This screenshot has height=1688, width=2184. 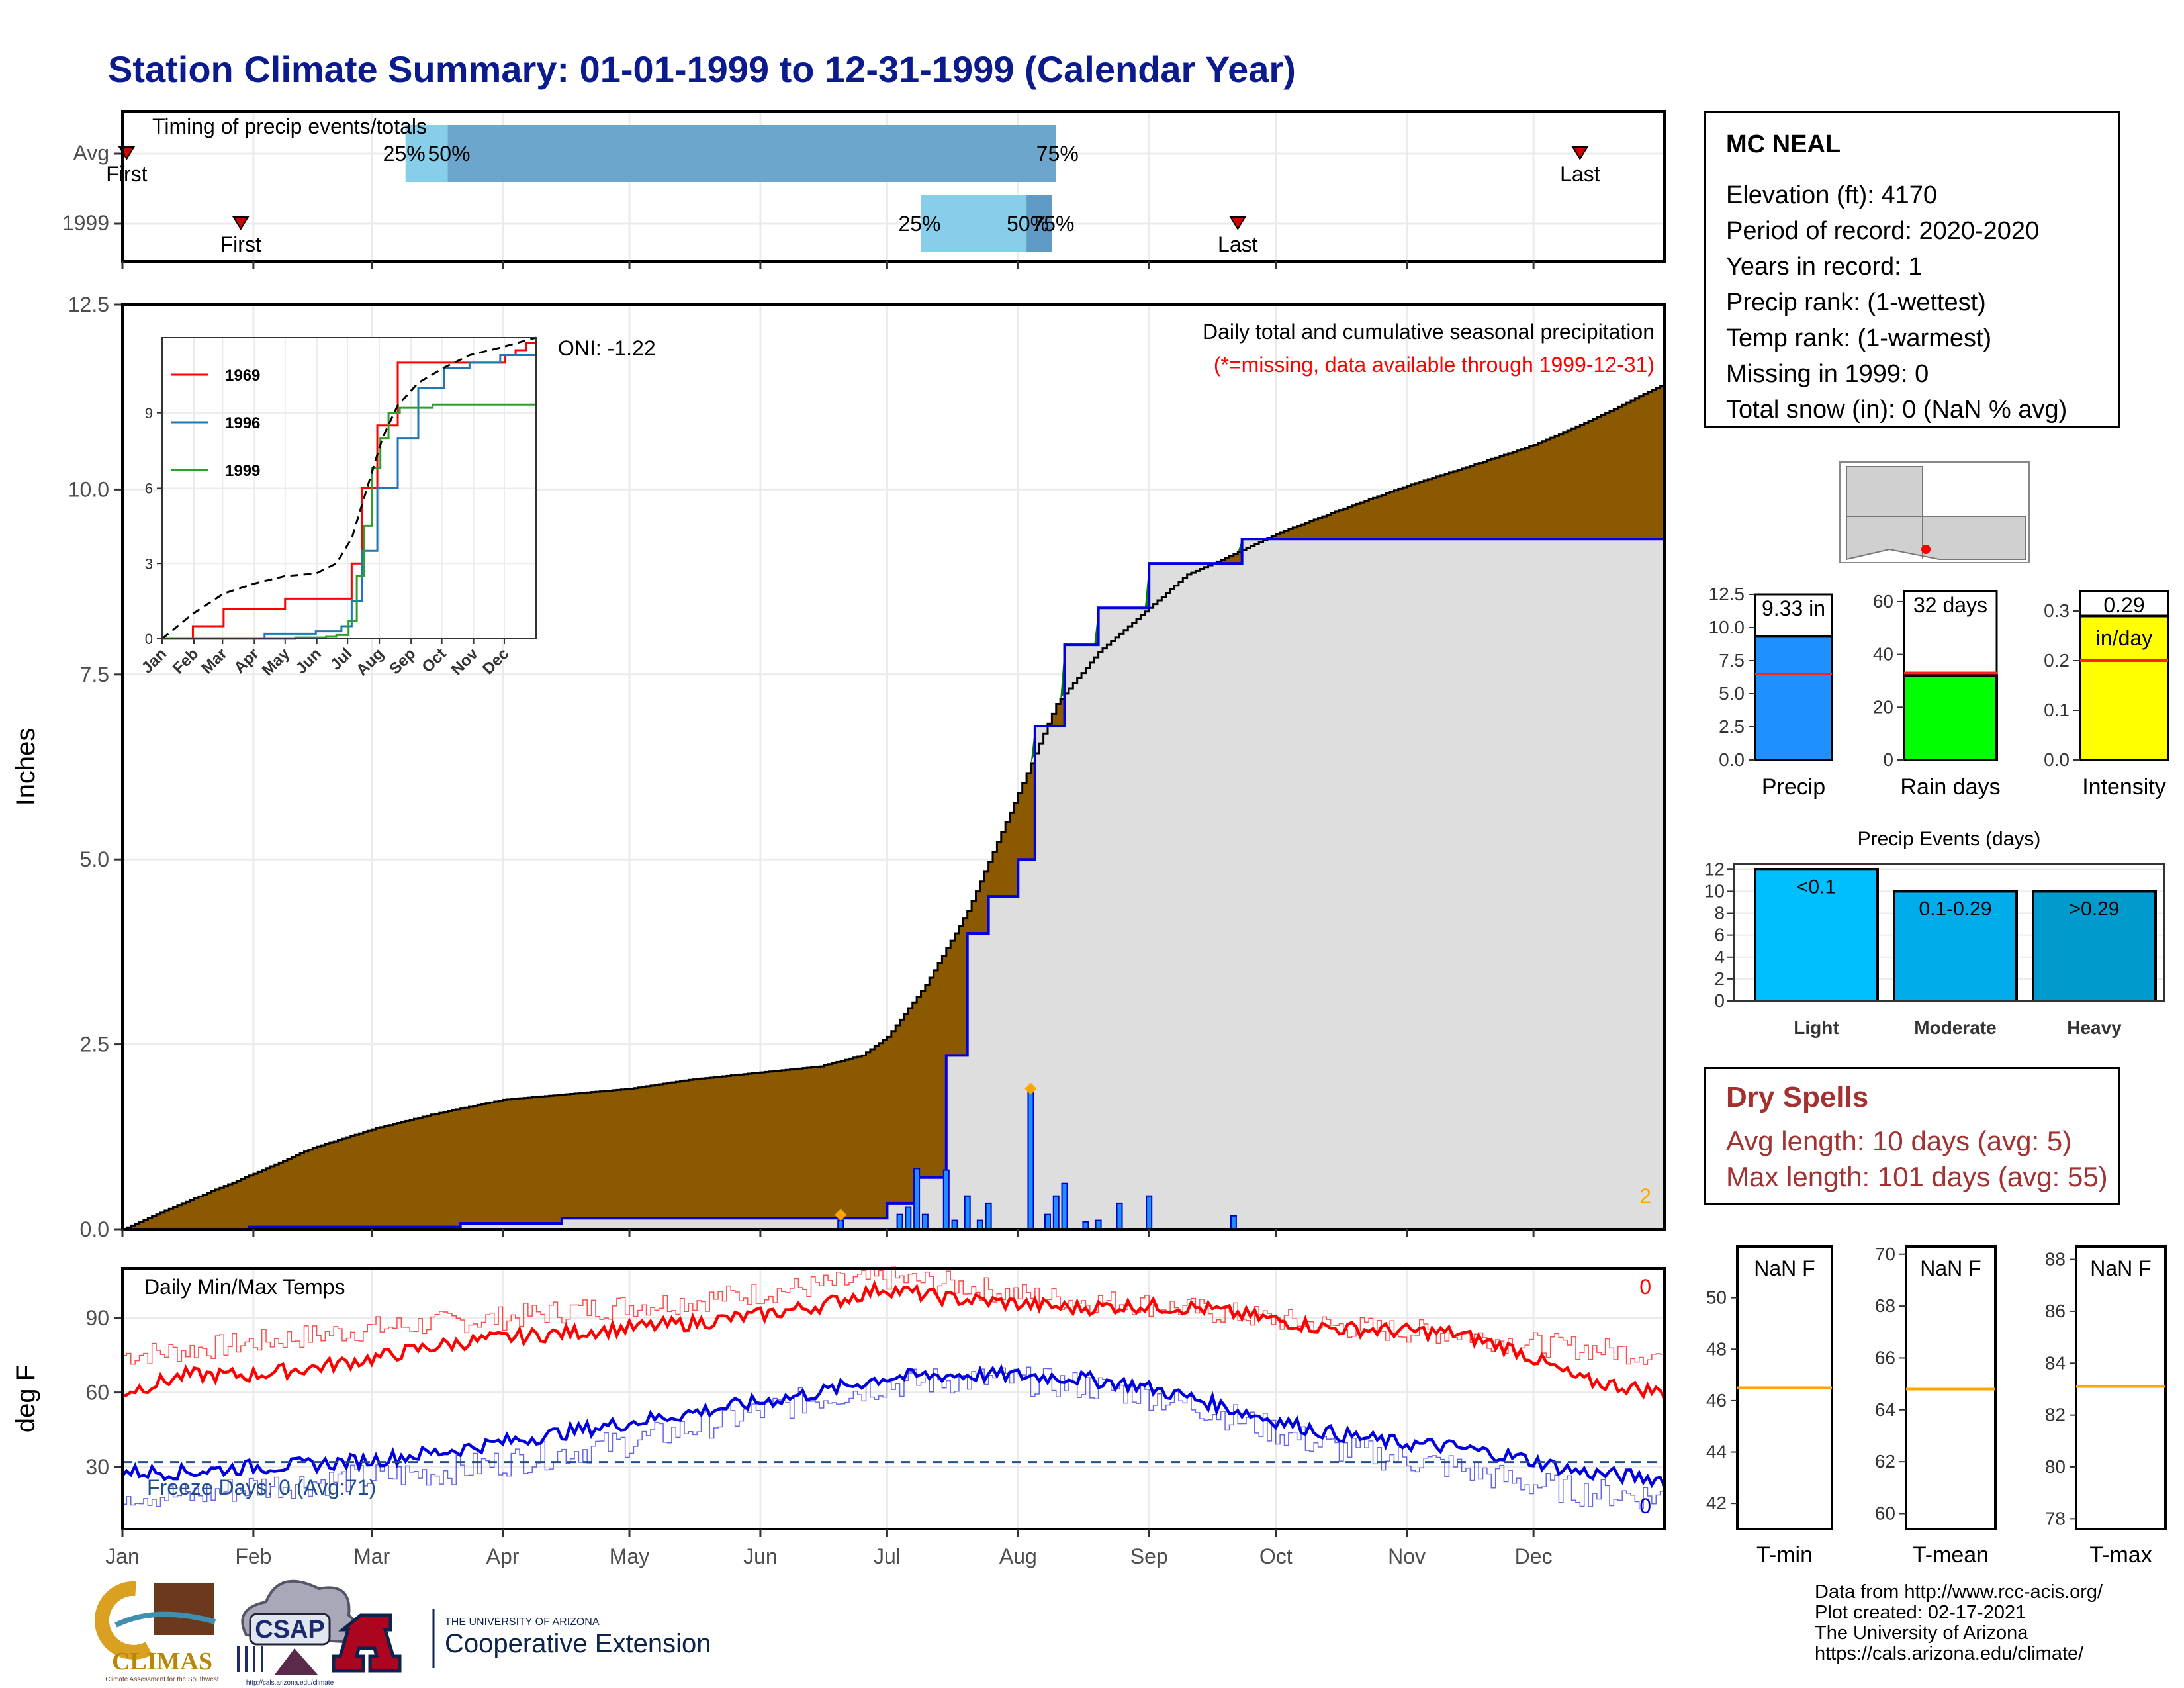 What do you see at coordinates (2124, 687) in the screenshot?
I see `intensity-value-bar` at bounding box center [2124, 687].